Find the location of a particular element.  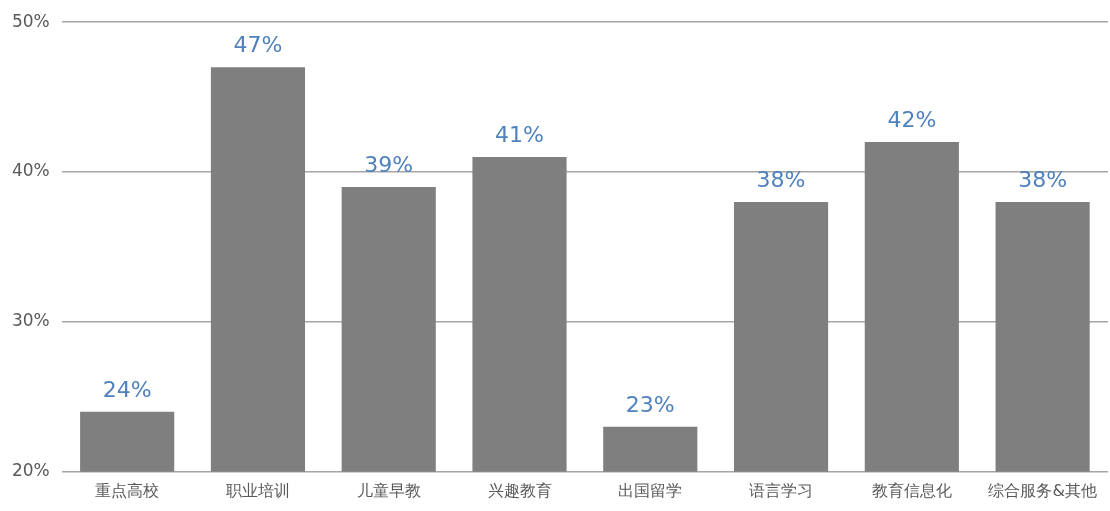

data-label: 23% is located at coordinates (650, 404).